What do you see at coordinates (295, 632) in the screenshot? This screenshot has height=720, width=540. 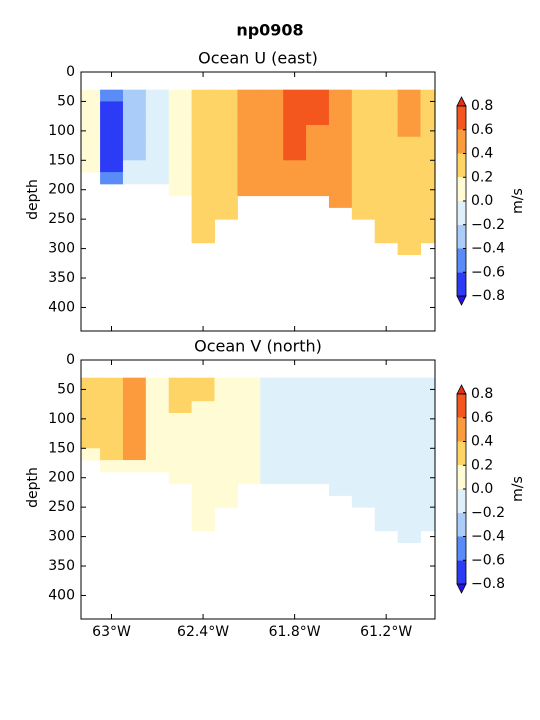 I see `x-tick-label: 61.8°W` at bounding box center [295, 632].